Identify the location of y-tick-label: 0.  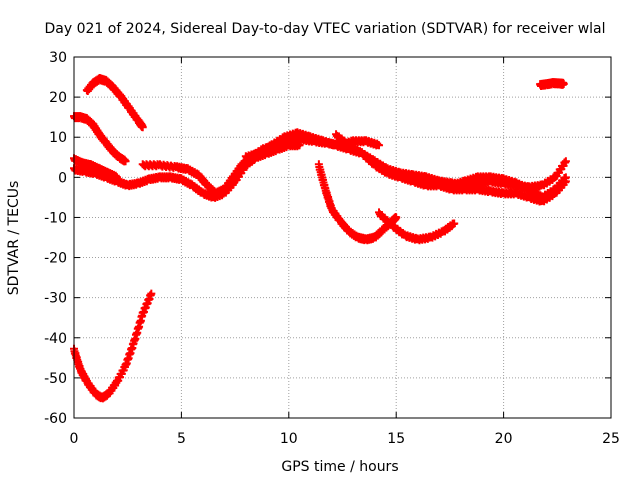
(62, 178).